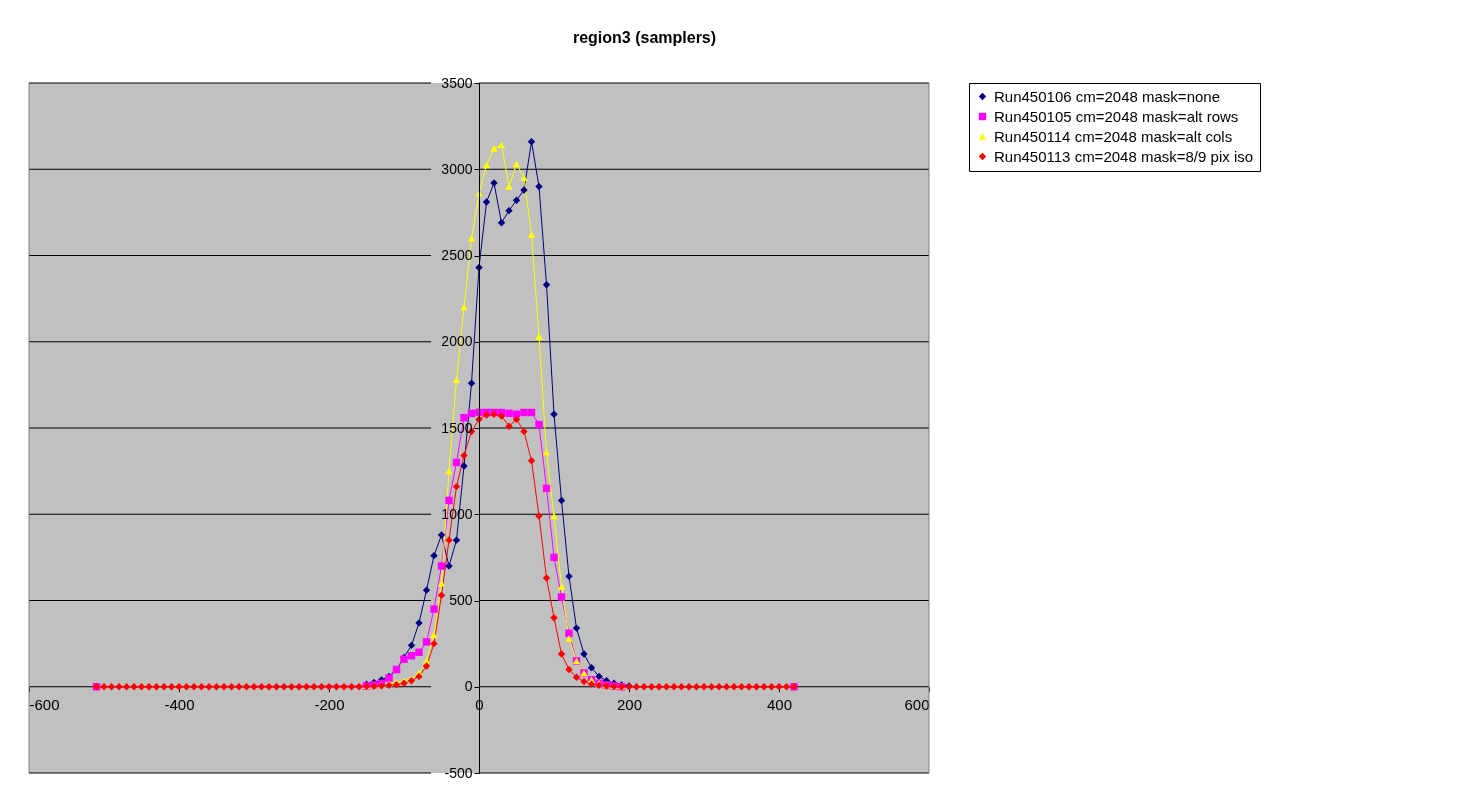 The width and height of the screenshot is (1459, 807). Describe the element at coordinates (1116, 116) in the screenshot. I see `legend-label: Run450105 cm=2048 mask=alt rows` at that location.